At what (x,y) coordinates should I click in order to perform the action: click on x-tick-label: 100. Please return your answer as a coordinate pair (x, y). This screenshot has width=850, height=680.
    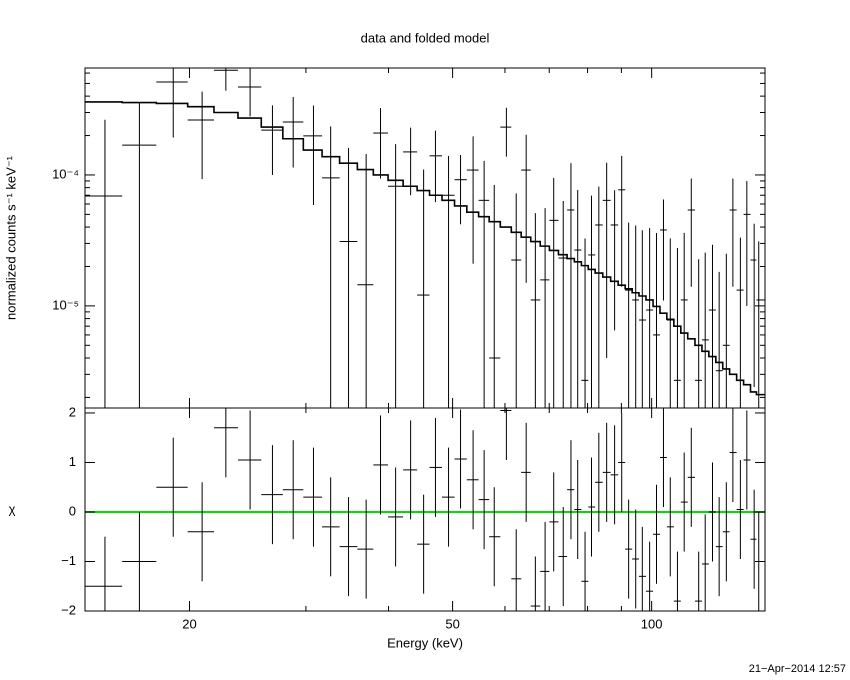
    Looking at the image, I should click on (652, 623).